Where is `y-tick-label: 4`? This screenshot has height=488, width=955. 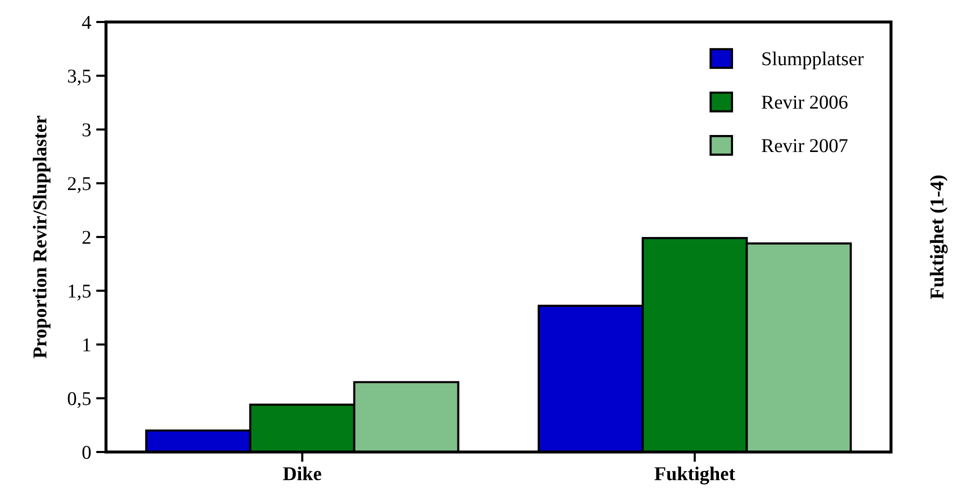
y-tick-label: 4 is located at coordinates (87, 22).